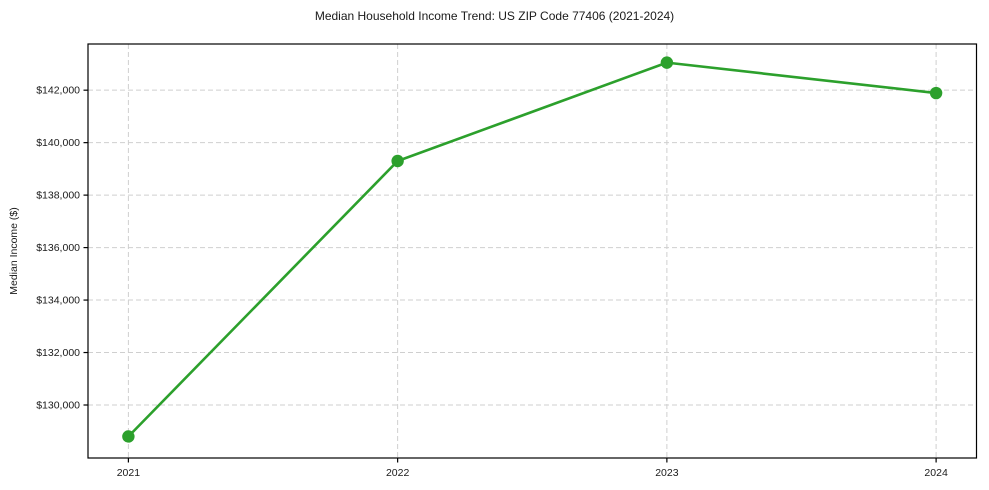  I want to click on x-tick-label: 2023, so click(667, 473).